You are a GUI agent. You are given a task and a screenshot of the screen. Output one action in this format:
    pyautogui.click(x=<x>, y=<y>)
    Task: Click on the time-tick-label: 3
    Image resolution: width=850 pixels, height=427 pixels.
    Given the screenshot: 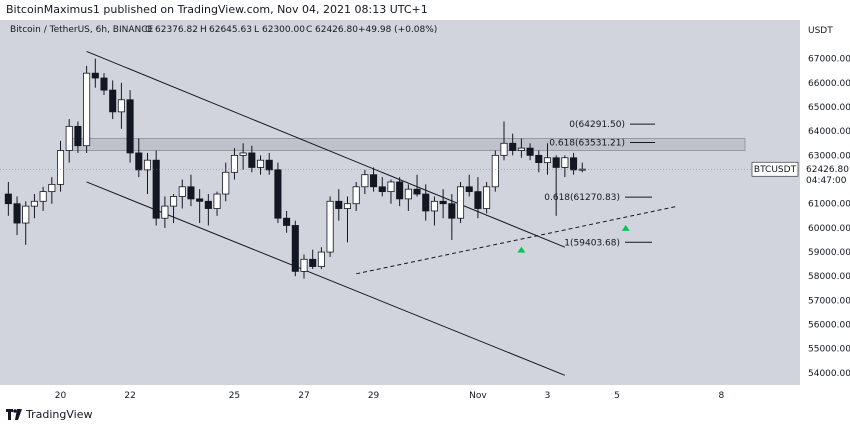 What is the action you would take?
    pyautogui.click(x=548, y=396)
    